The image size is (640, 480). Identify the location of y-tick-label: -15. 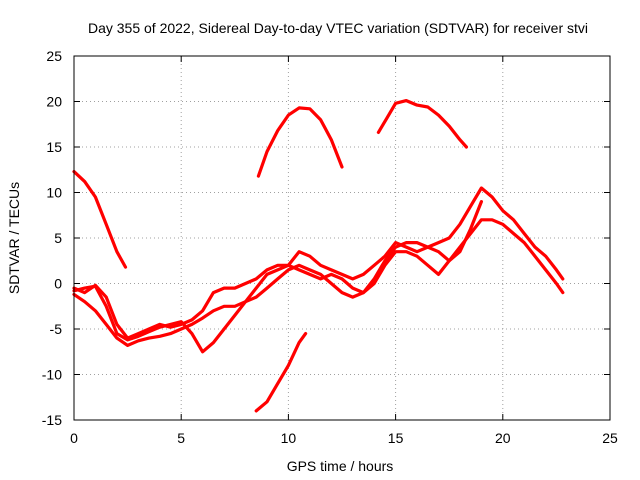
(52, 420).